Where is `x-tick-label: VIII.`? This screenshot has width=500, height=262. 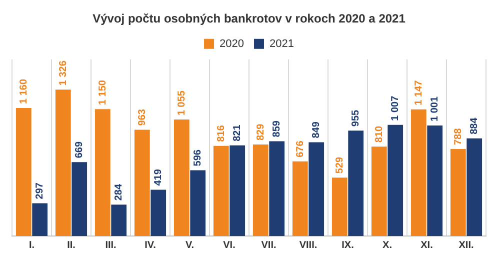 x-tick-label: VIII. is located at coordinates (308, 245).